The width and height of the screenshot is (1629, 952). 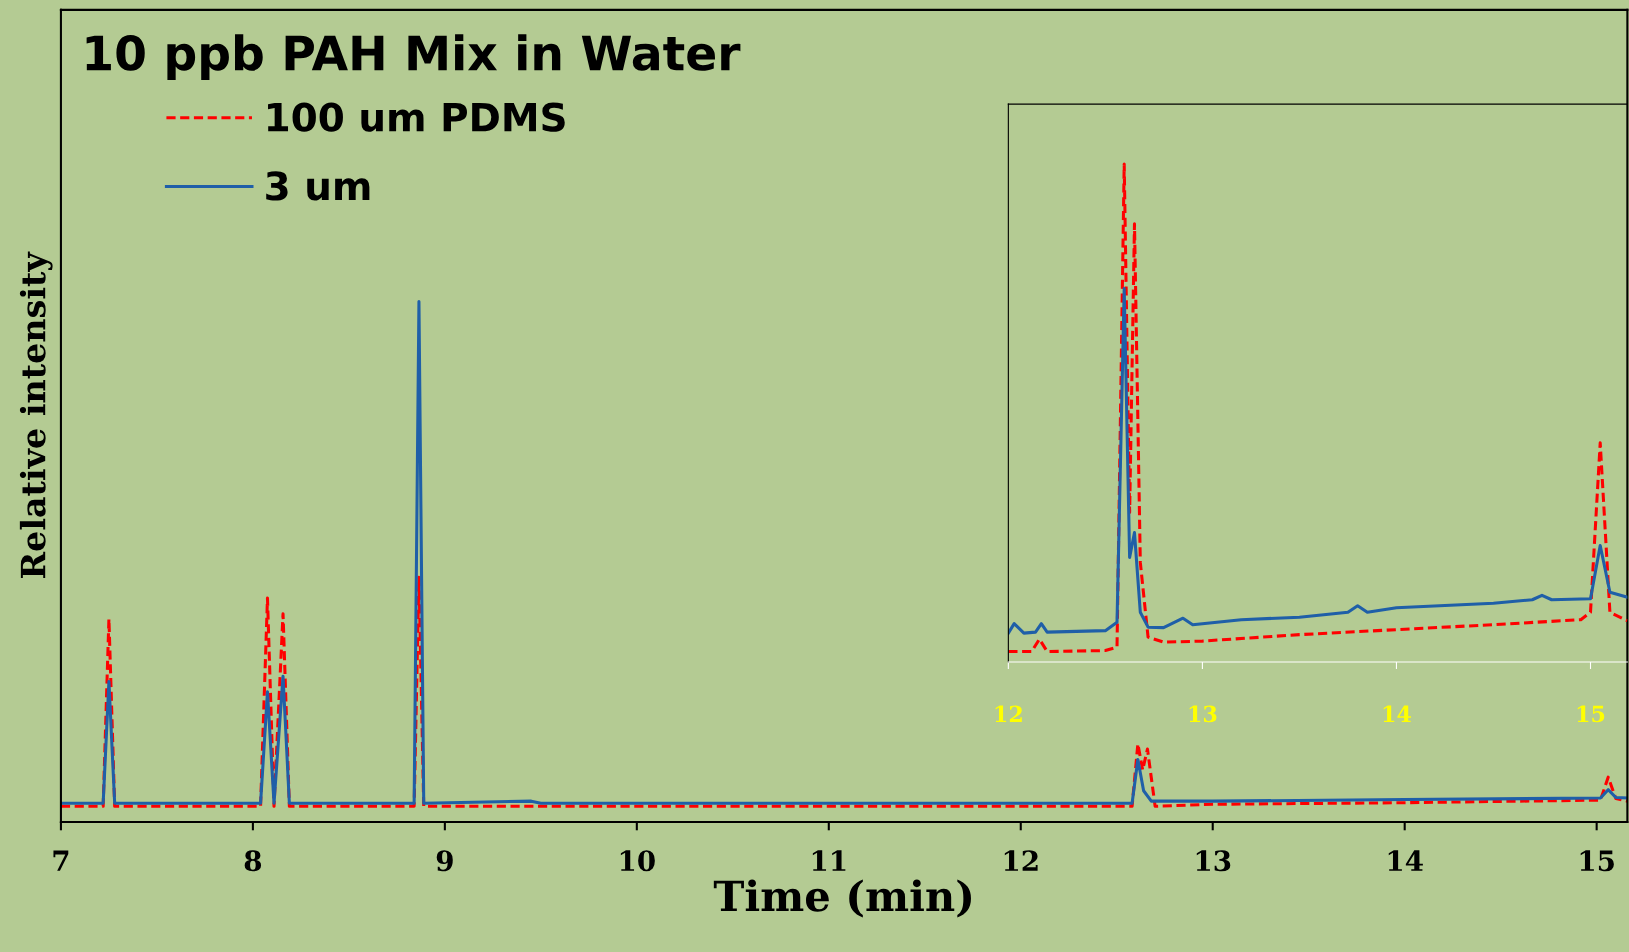 What do you see at coordinates (829, 860) in the screenshot?
I see `x-tick-label: 11` at bounding box center [829, 860].